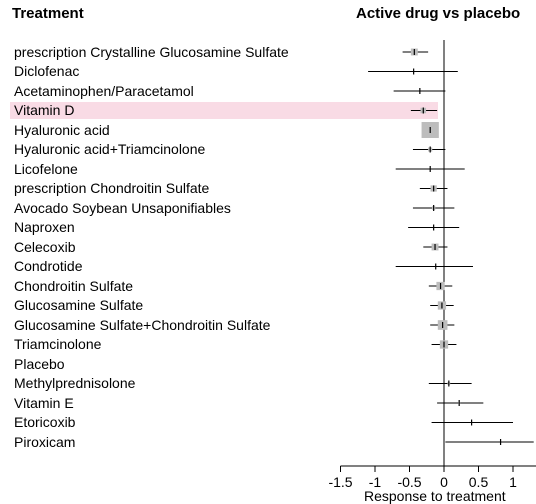  What do you see at coordinates (48, 13) in the screenshot?
I see `treatment-header: Treatment` at bounding box center [48, 13].